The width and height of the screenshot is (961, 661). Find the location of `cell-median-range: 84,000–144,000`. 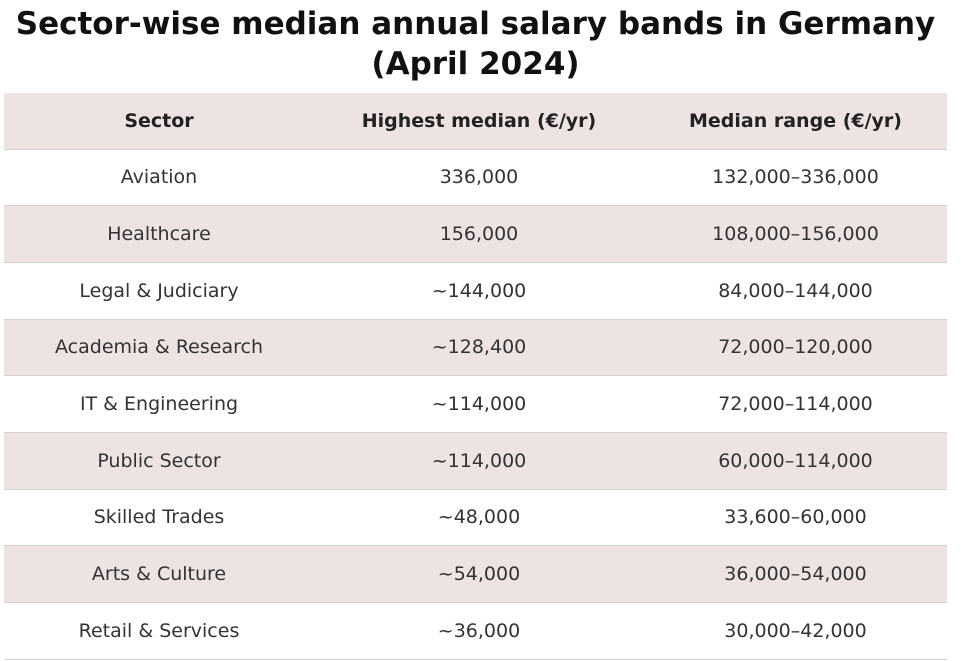

cell-median-range: 84,000–144,000 is located at coordinates (795, 290).